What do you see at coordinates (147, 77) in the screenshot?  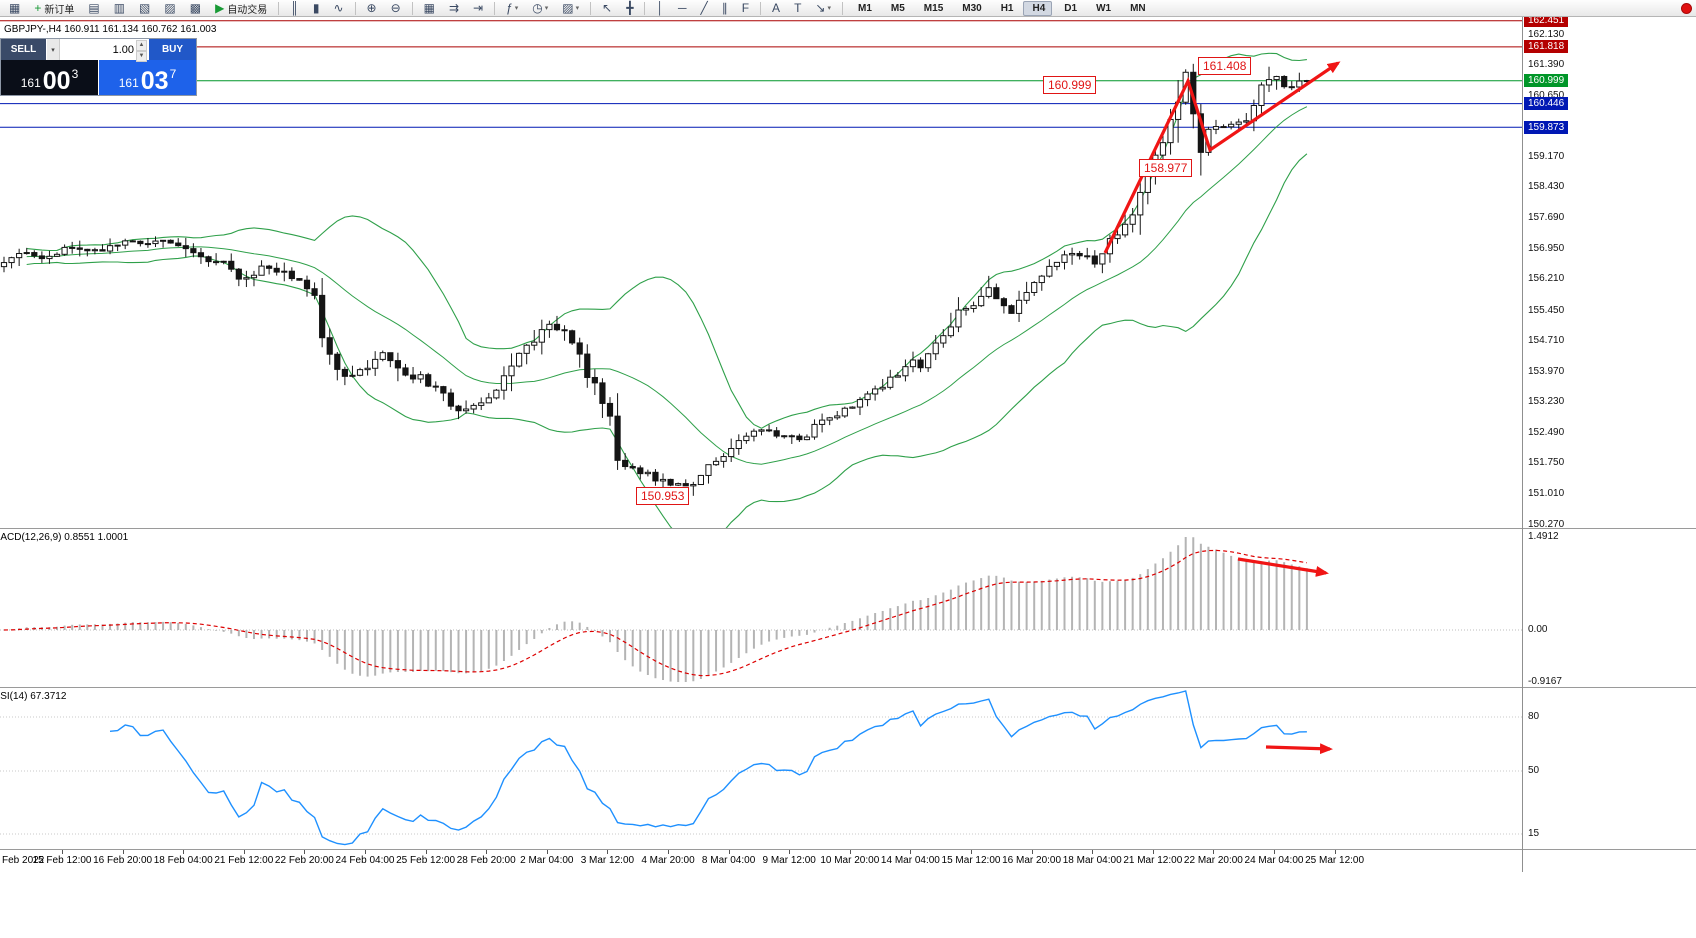 I see `buy-price: 161 03 7` at bounding box center [147, 77].